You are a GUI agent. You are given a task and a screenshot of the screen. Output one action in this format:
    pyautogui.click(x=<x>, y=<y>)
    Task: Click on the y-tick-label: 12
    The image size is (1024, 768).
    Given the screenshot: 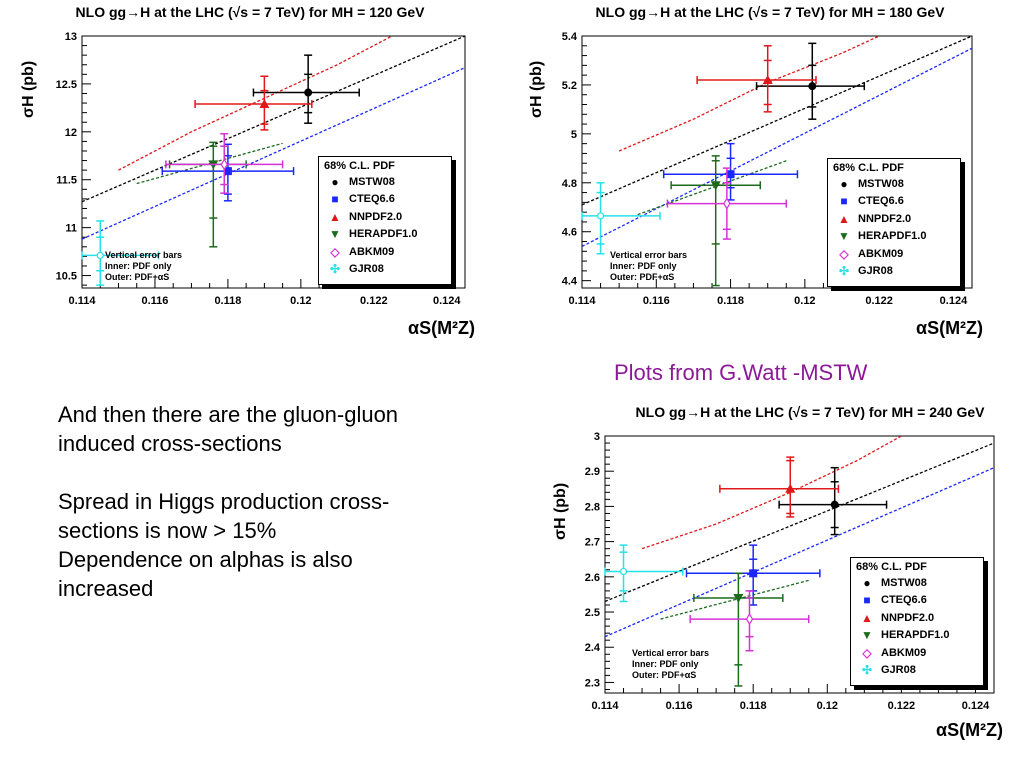 What is the action you would take?
    pyautogui.click(x=71, y=133)
    